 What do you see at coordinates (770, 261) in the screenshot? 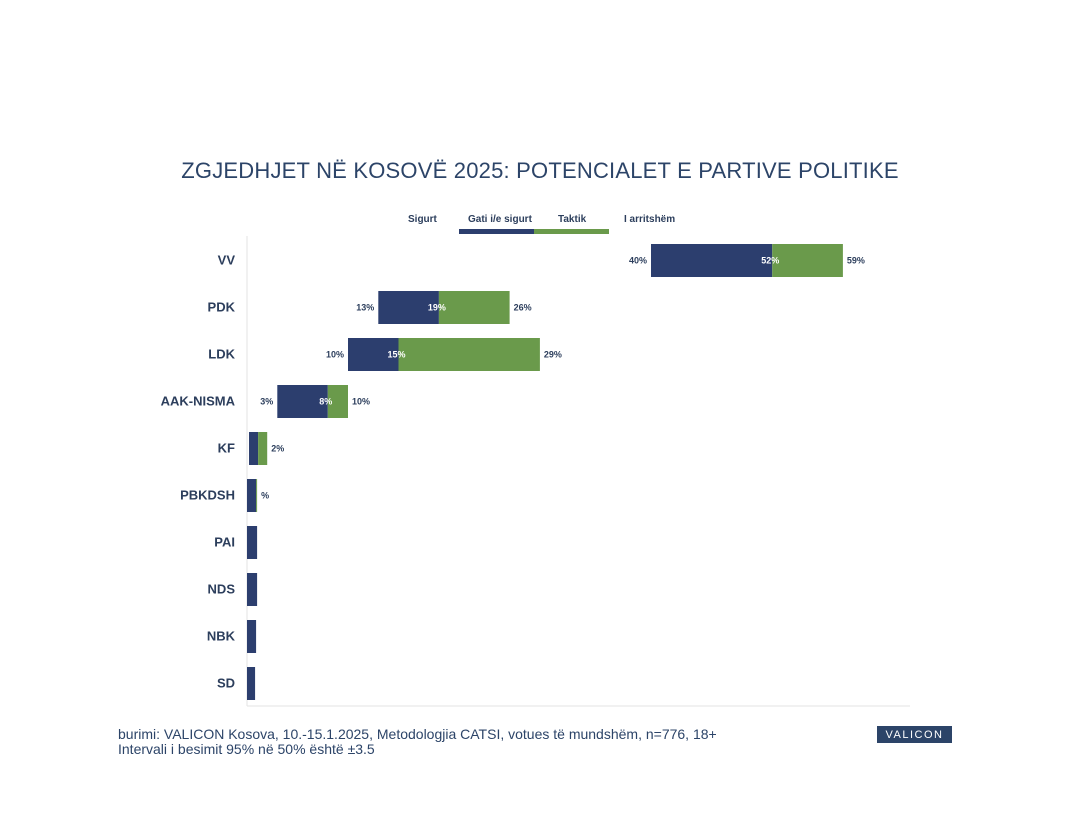
I see `label-gati-vv: 52%` at bounding box center [770, 261].